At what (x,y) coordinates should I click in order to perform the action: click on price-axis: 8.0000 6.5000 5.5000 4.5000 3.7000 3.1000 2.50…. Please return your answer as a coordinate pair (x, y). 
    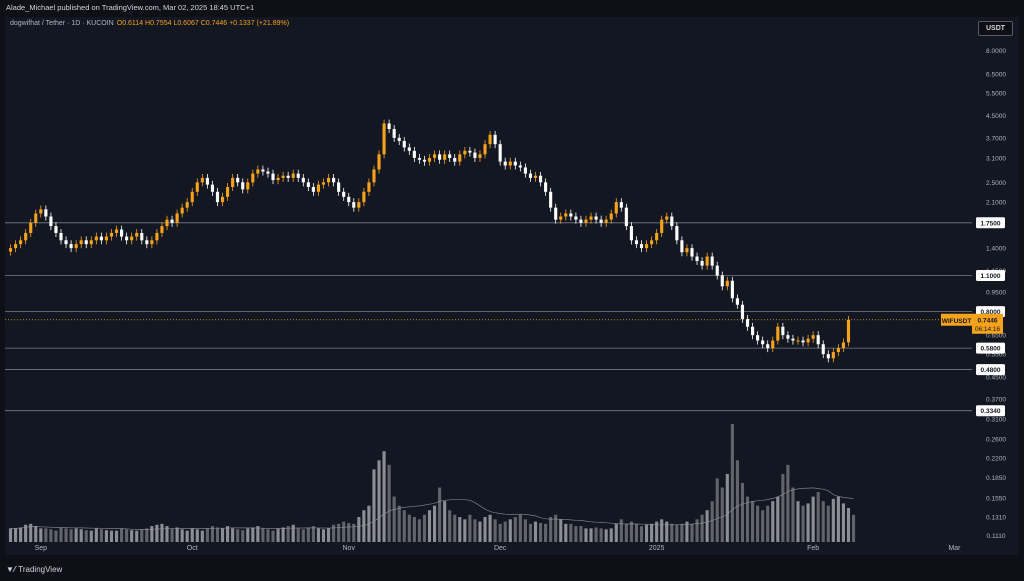
    Looking at the image, I should click on (995, 286).